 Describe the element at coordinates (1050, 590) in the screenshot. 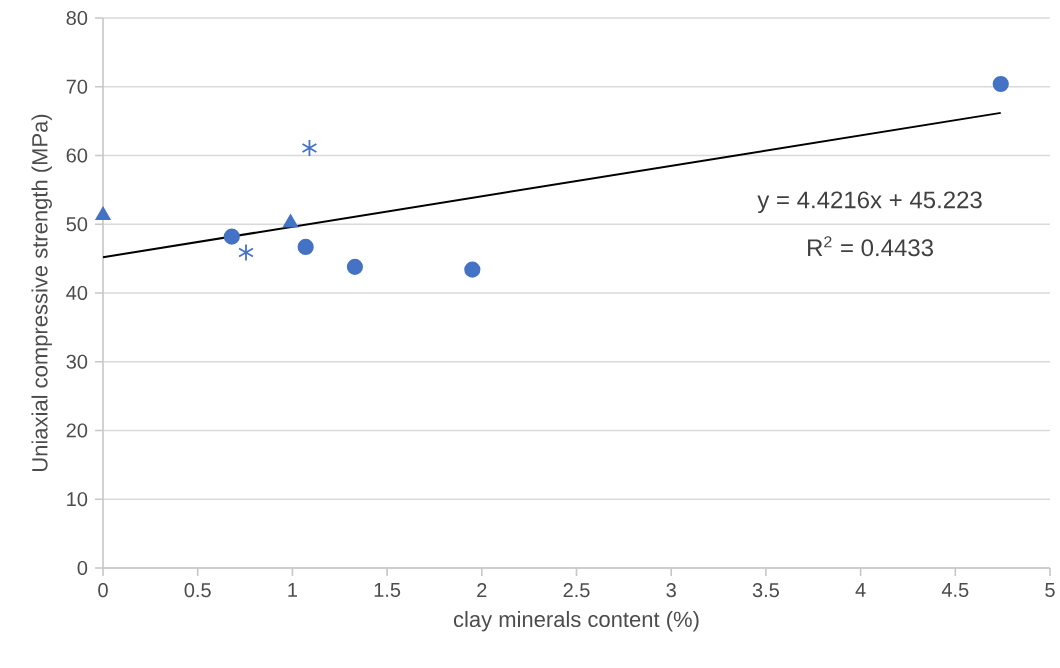

I see `x-tick-label: 5` at that location.